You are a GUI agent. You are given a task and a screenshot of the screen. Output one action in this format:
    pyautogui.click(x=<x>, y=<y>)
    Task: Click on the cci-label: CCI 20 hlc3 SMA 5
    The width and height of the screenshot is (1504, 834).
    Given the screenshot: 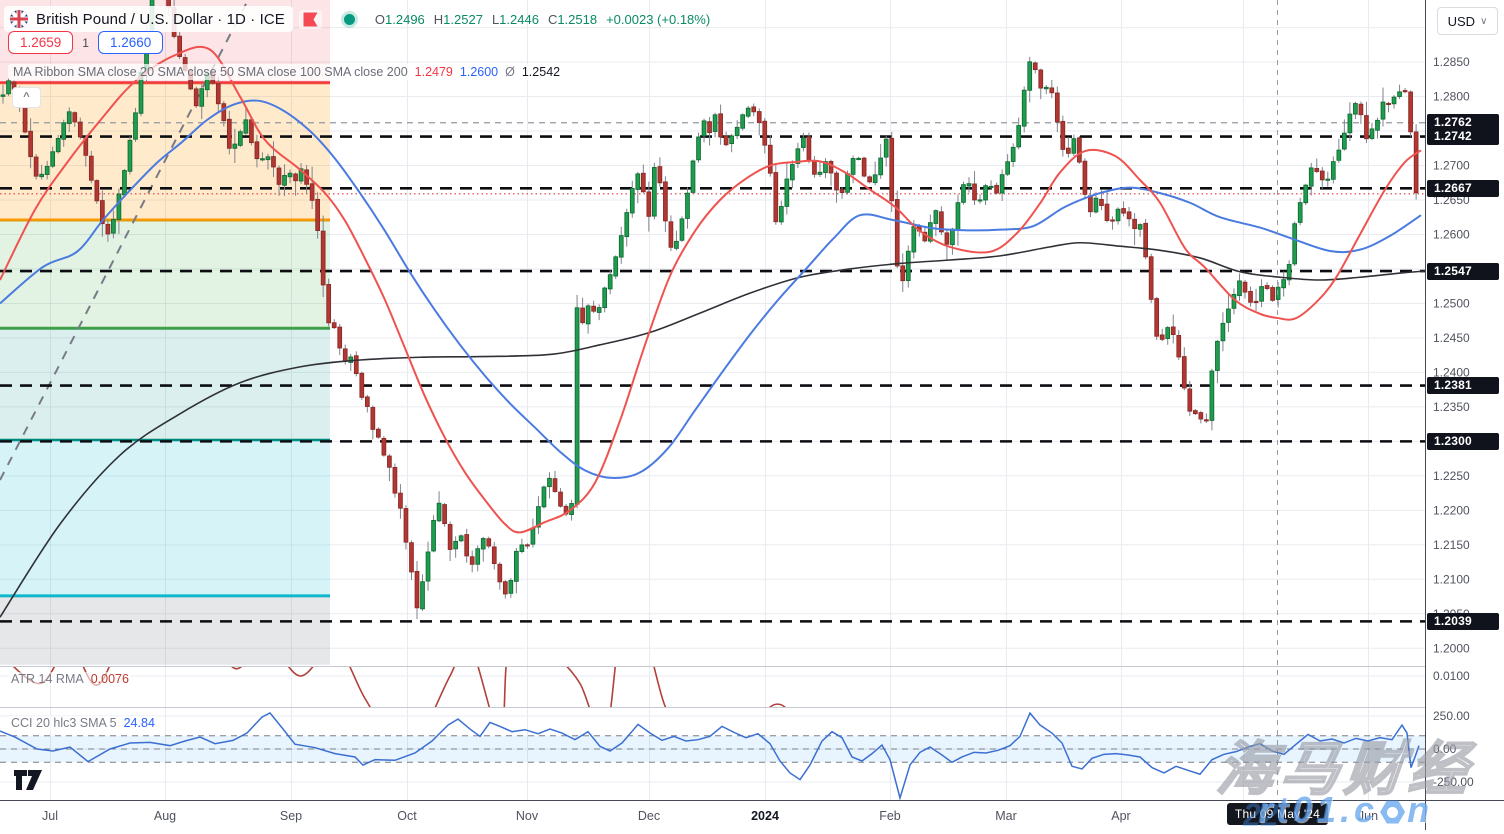 What is the action you would take?
    pyautogui.click(x=64, y=723)
    